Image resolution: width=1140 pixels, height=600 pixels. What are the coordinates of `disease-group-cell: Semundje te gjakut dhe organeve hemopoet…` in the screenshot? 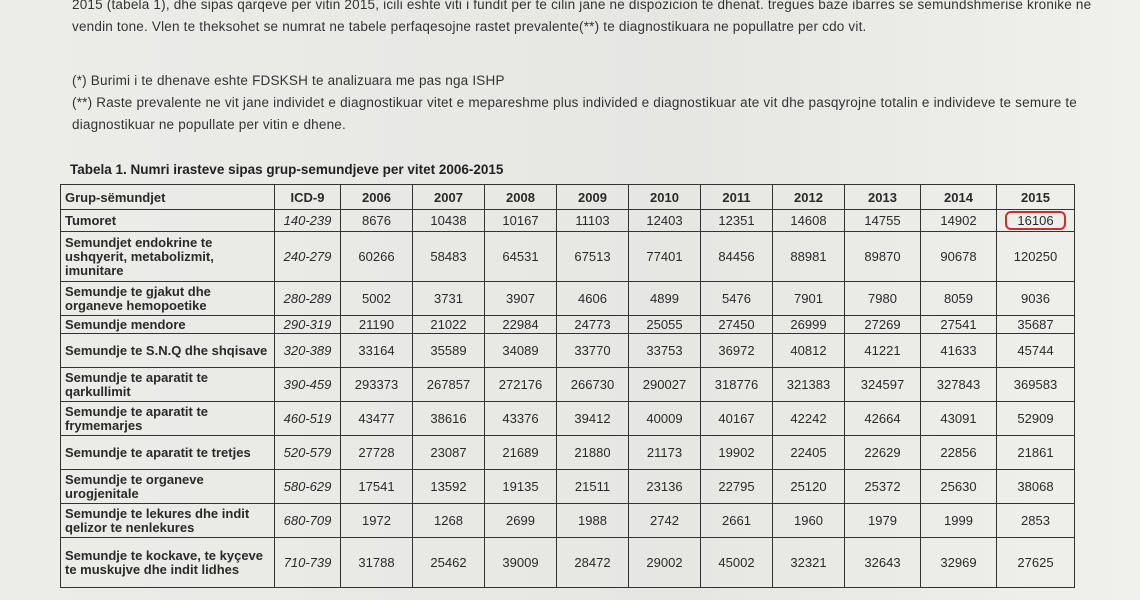 It's located at (167, 298).